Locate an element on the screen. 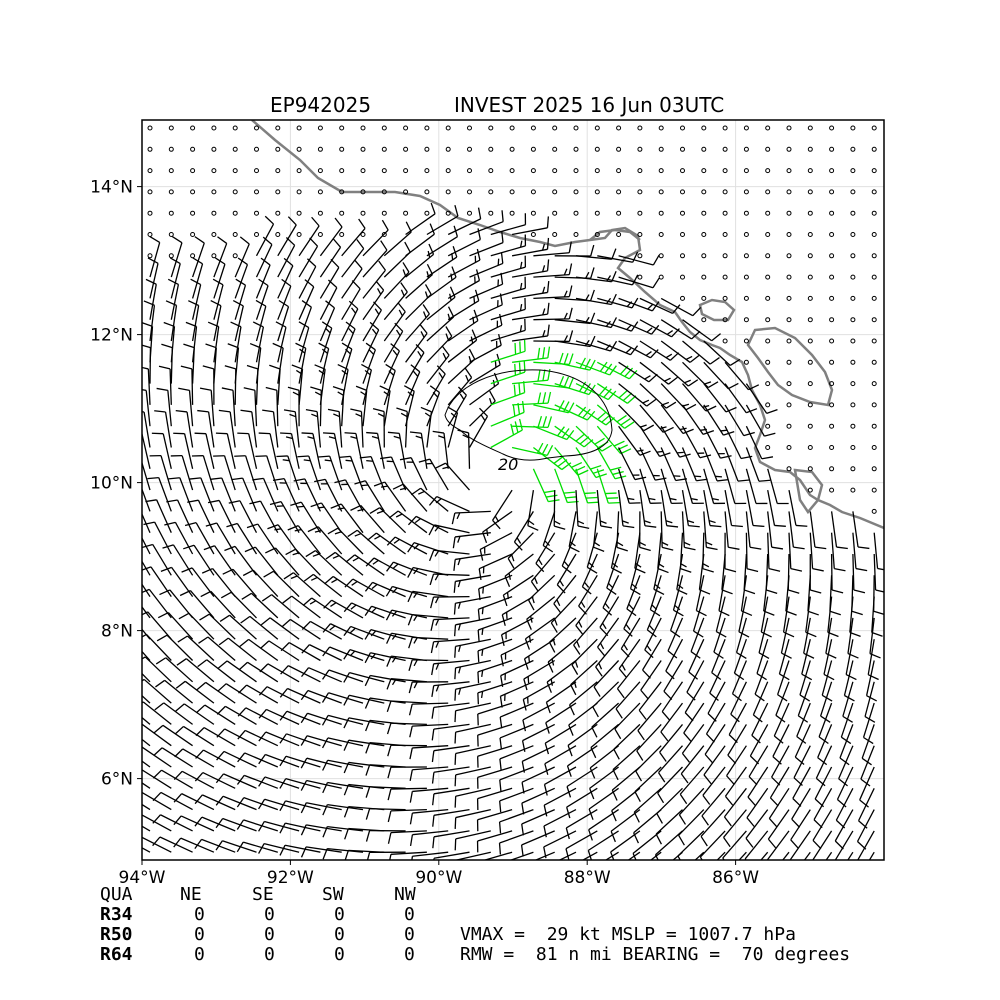 The width and height of the screenshot is (1000, 1000). table-header-ne: NE is located at coordinates (191, 894).